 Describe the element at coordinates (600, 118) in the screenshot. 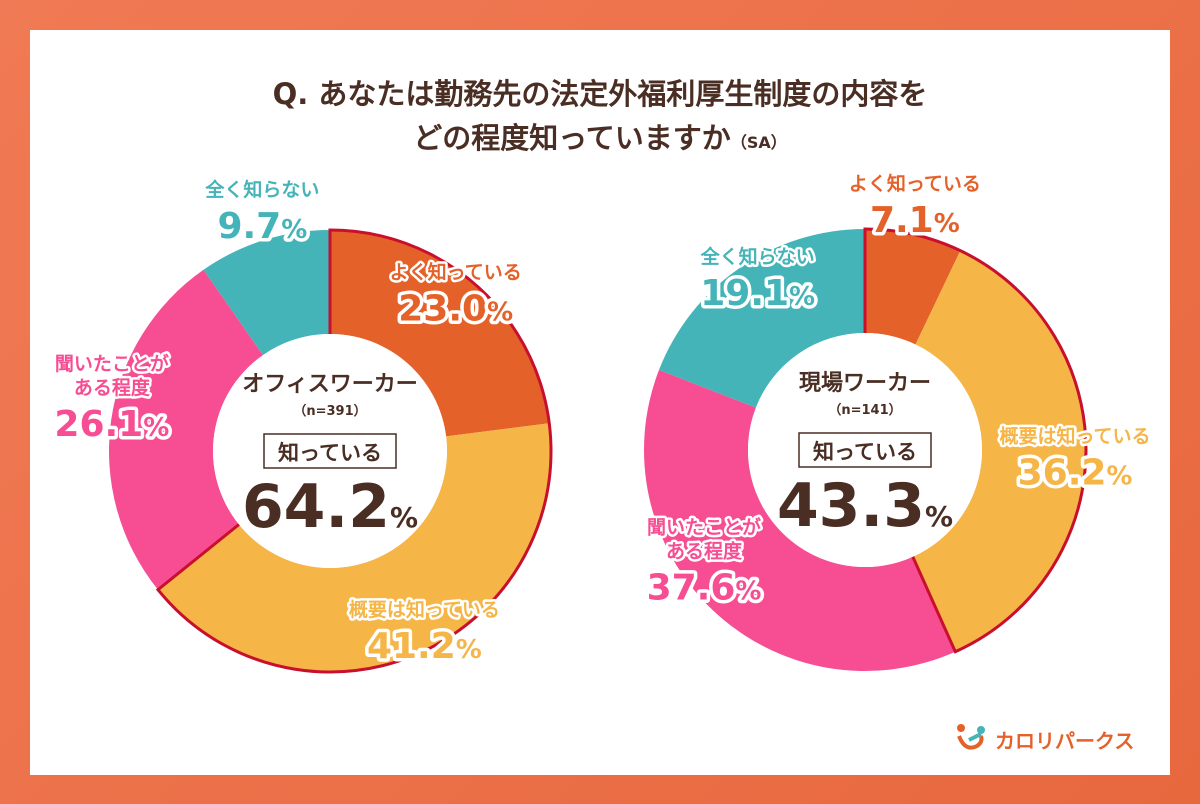

I see `chart-title: Q. あなたは勤務先の法定外福利厚生制度の内容を どの程度知っていますか（SA）` at that location.